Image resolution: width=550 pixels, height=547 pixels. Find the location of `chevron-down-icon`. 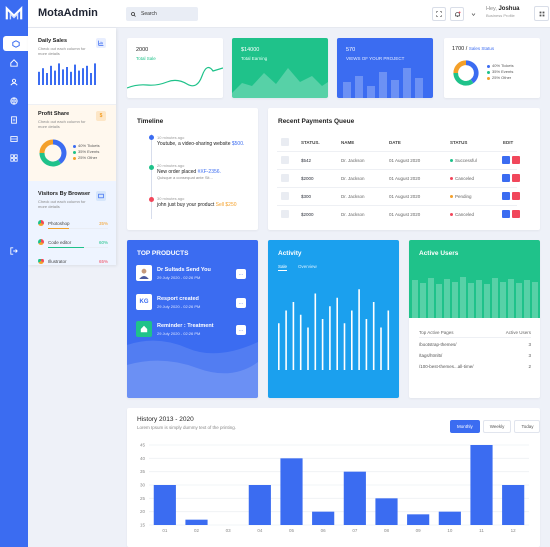

chevron-down-icon is located at coordinates (473, 14).